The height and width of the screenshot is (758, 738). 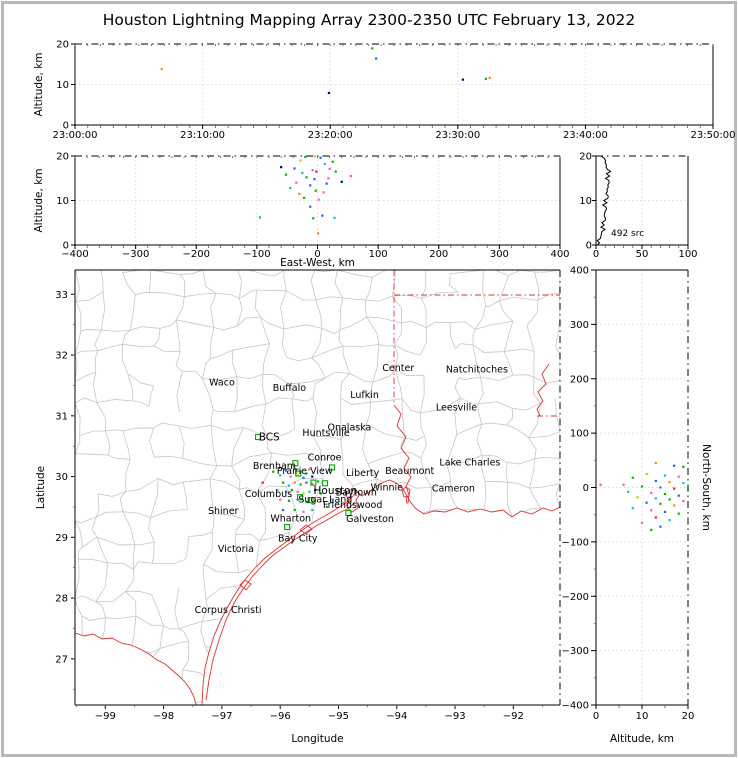 I want to click on tick-label: 23:30:00, so click(x=457, y=135).